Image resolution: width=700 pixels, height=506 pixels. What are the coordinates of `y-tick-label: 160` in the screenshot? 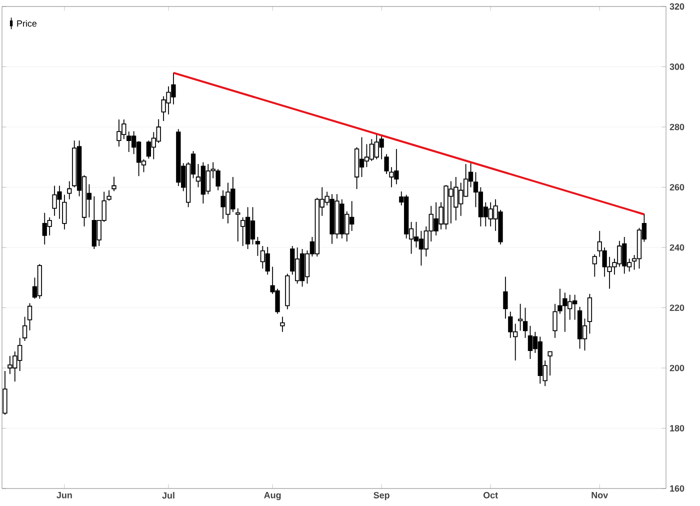 It's located at (677, 488).